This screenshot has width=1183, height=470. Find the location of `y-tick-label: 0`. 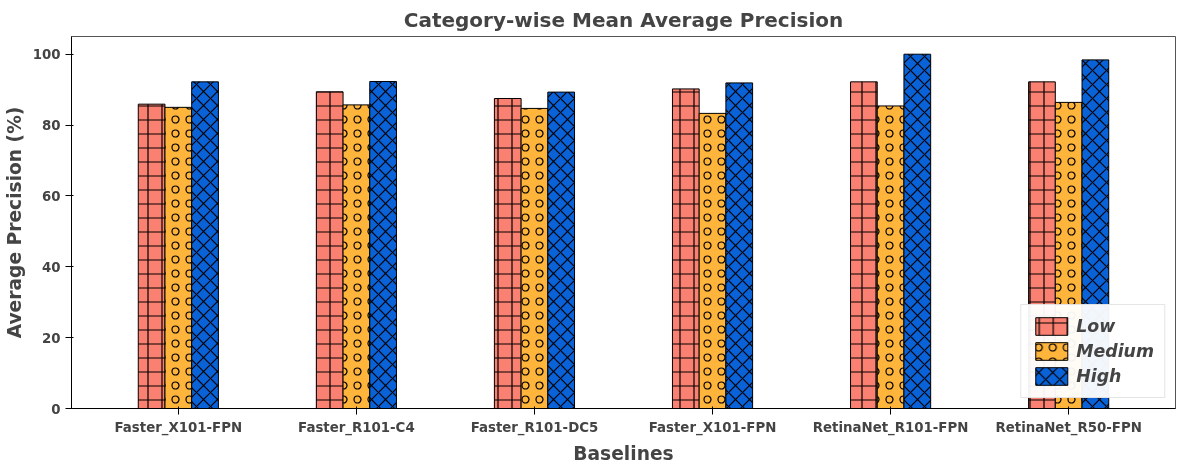

y-tick-label: 0 is located at coordinates (56, 409).